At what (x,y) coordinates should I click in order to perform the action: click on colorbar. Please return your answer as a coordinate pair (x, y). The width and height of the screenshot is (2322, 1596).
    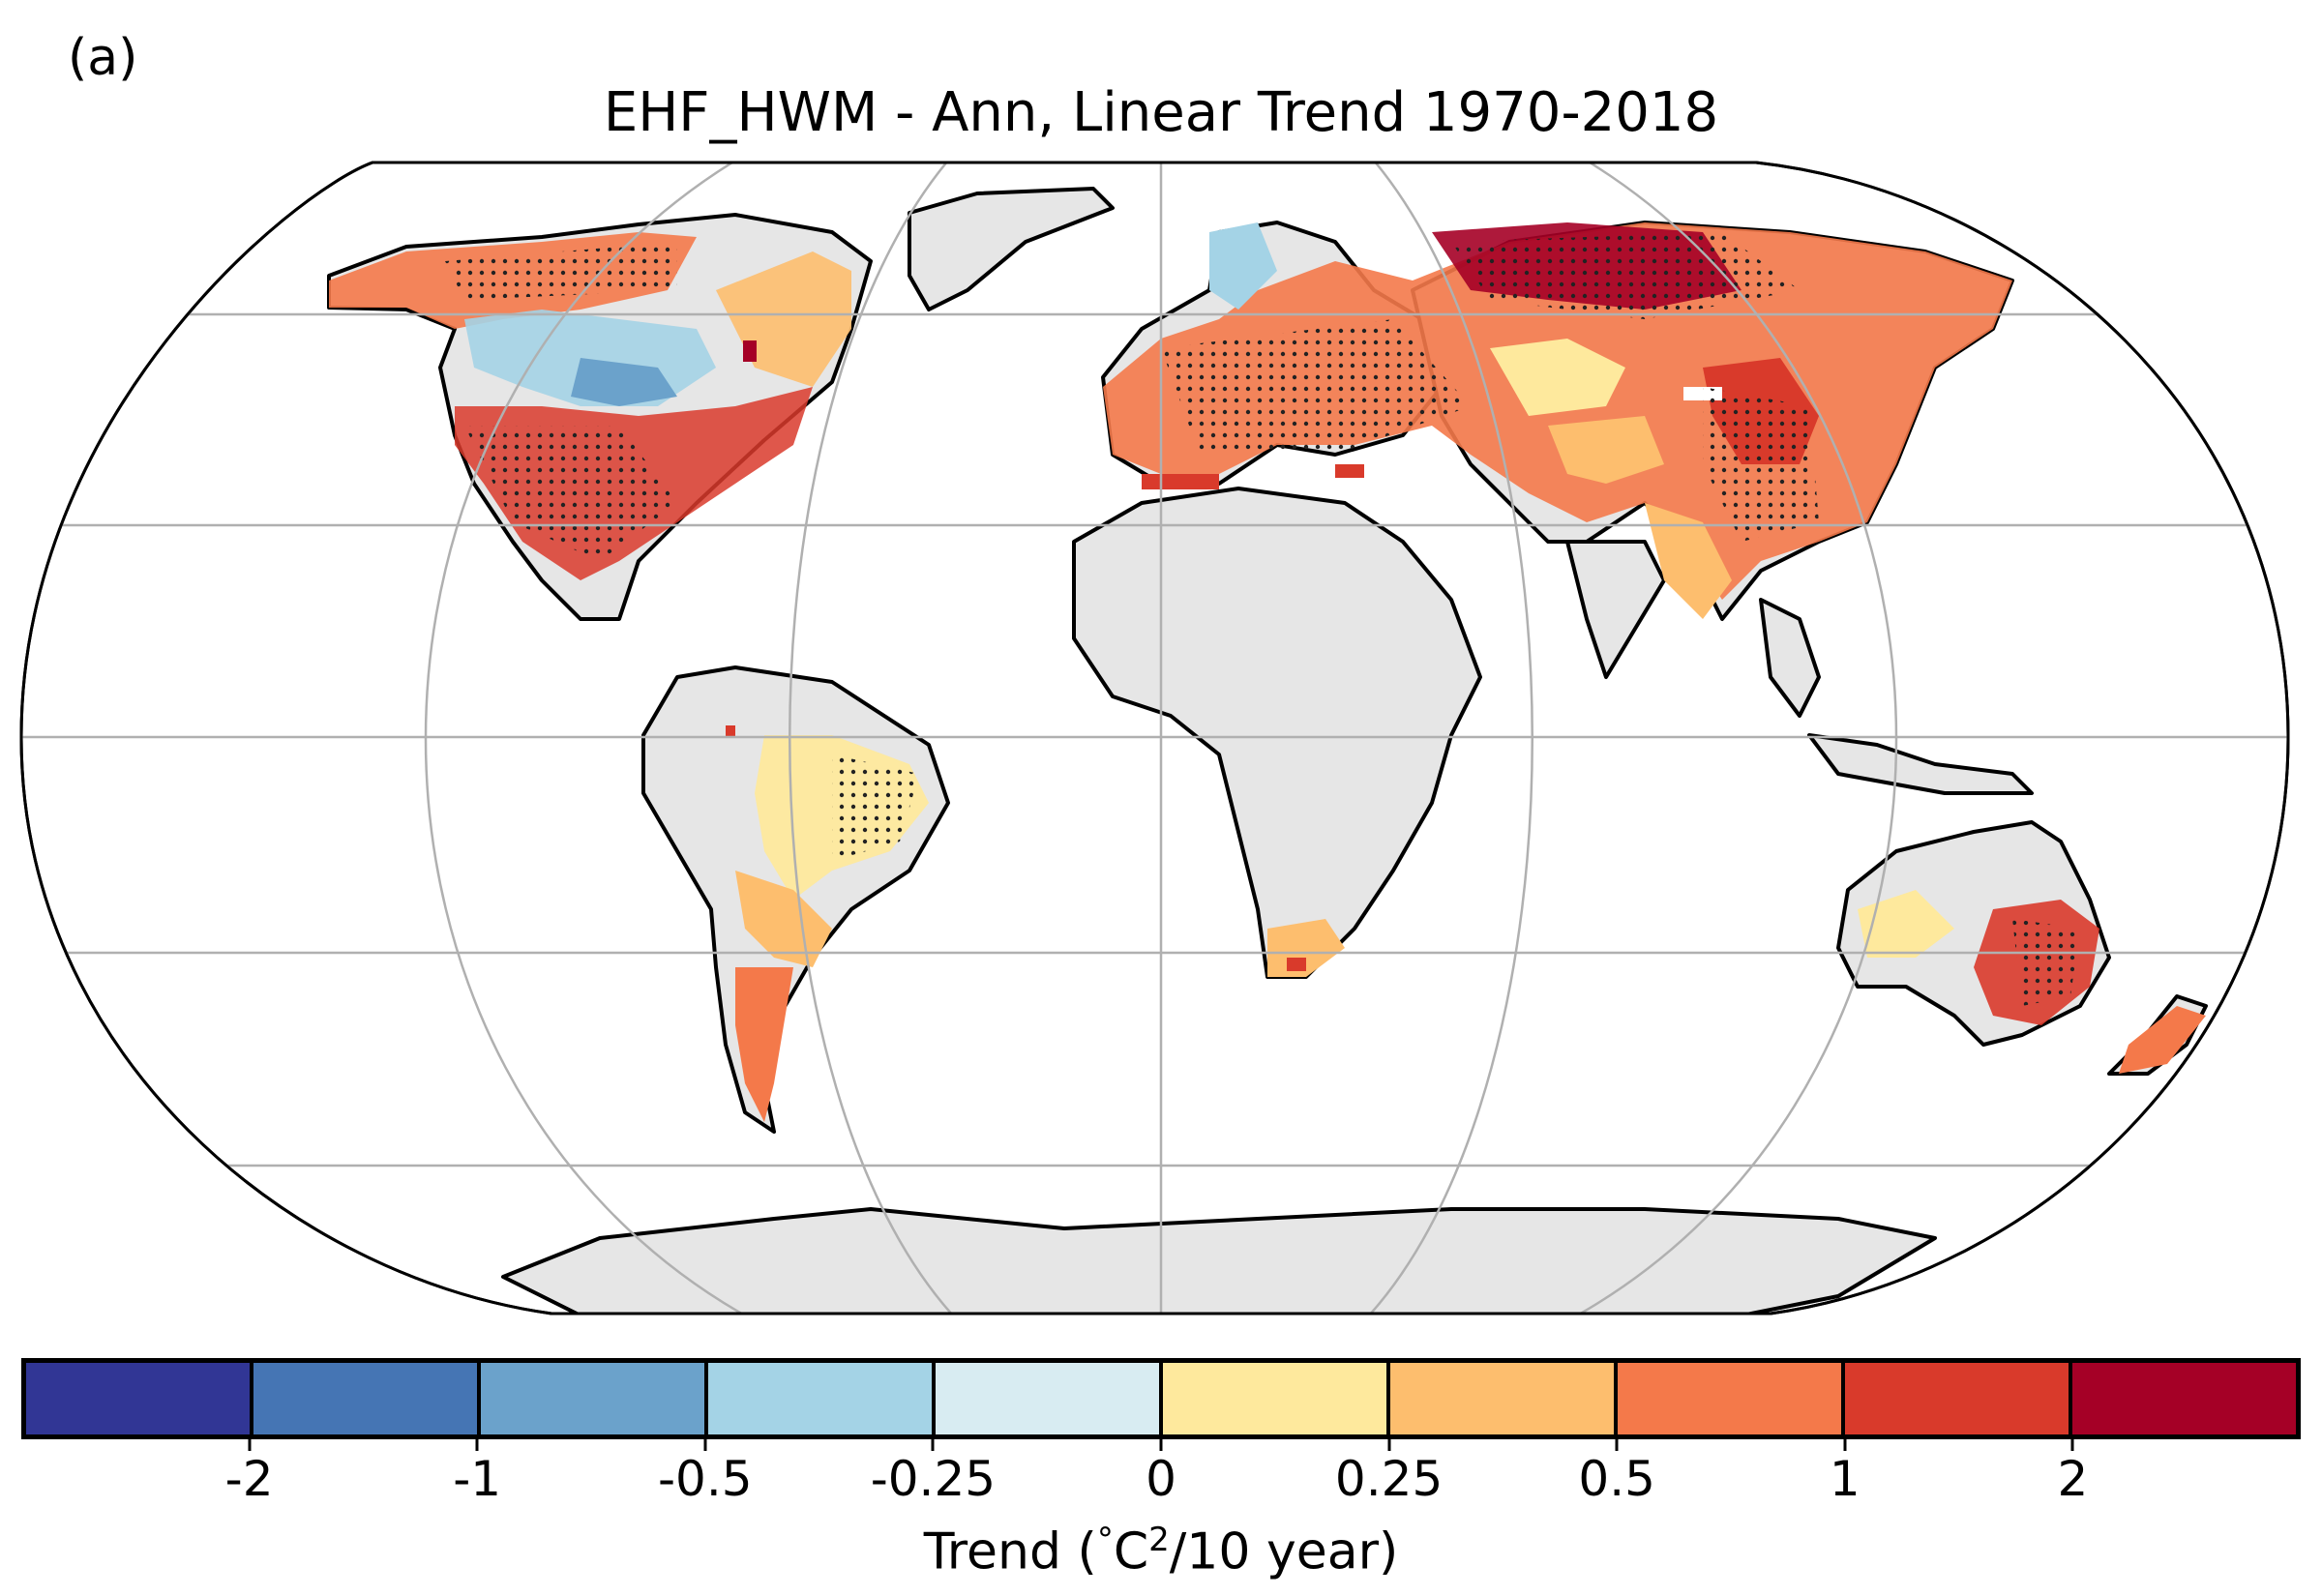
    Looking at the image, I should click on (1161, 1398).